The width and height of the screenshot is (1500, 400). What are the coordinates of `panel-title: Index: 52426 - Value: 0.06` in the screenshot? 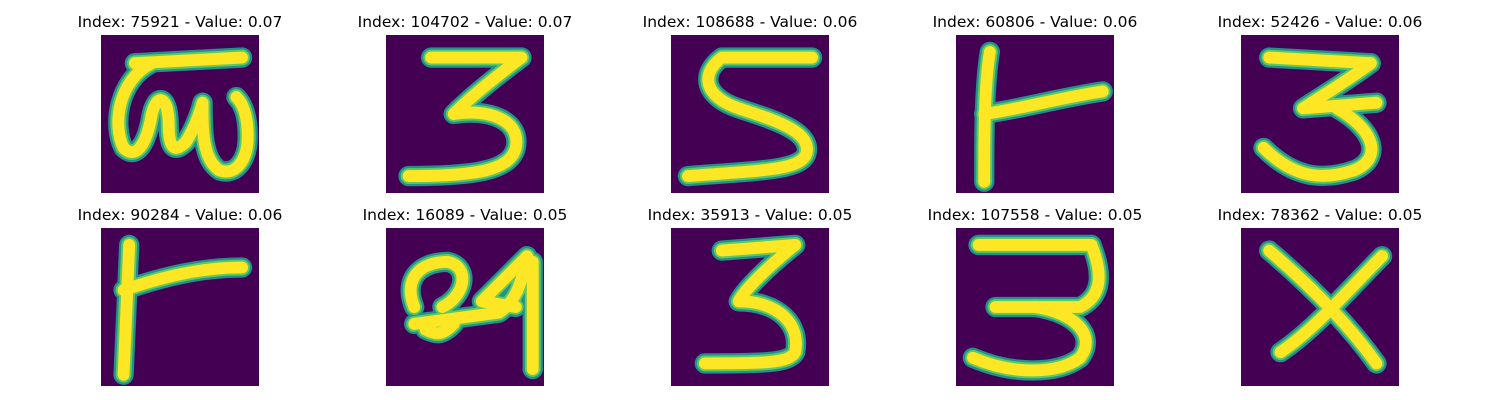 It's located at (1320, 22).